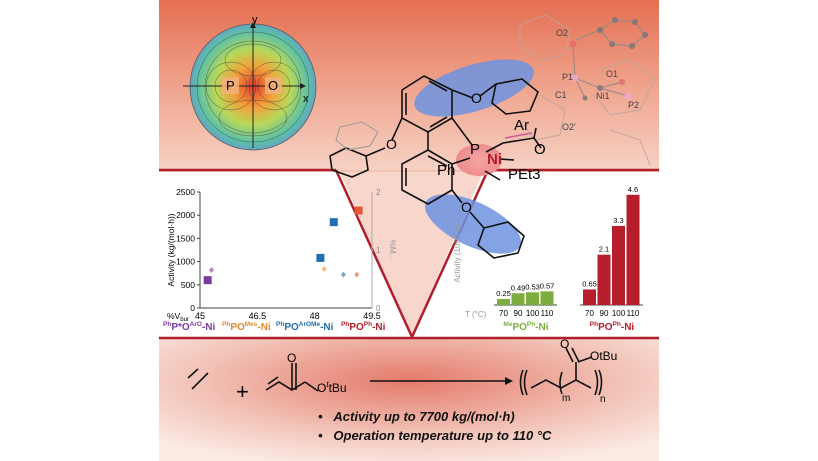 This screenshot has height=461, width=818. I want to click on pet3-label: PEt3, so click(524, 174).